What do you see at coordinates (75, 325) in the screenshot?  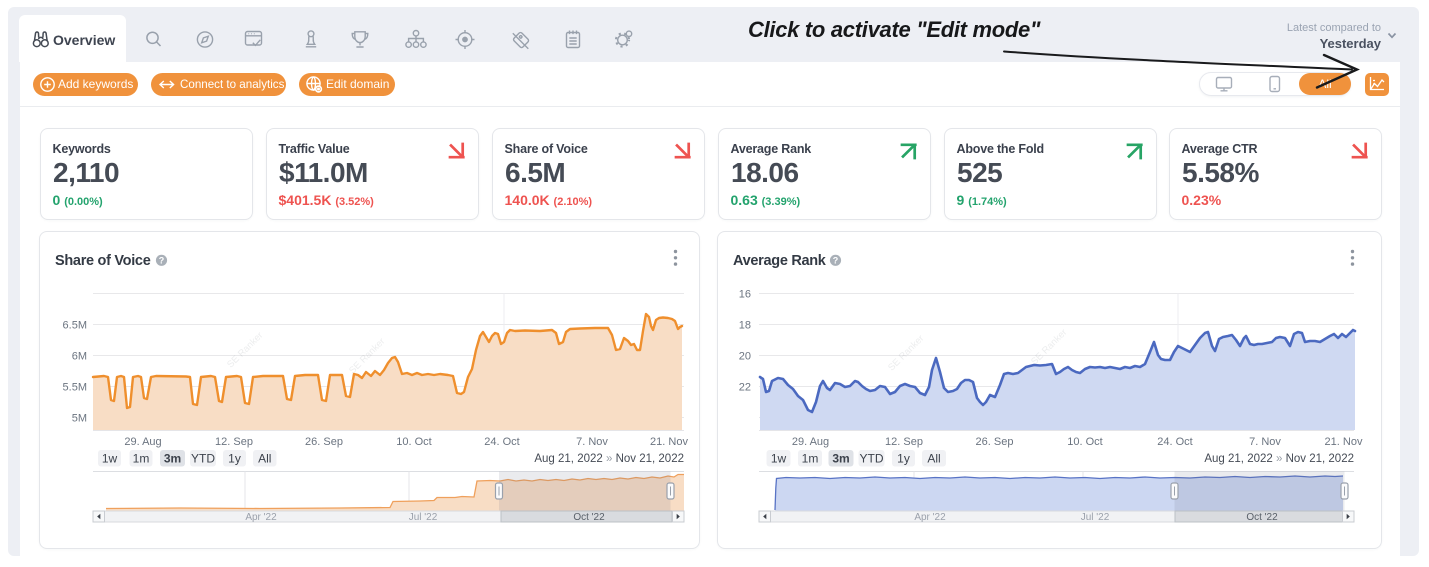 I see `svg-text: 6.5M` at bounding box center [75, 325].